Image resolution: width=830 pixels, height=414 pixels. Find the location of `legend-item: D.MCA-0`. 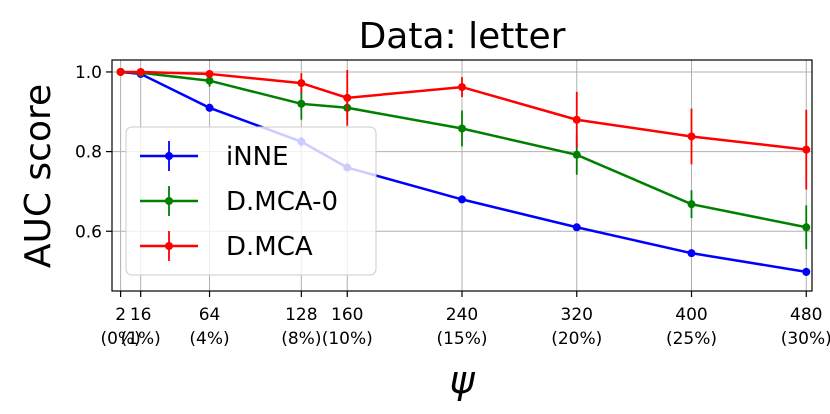

legend-item: D.MCA-0 is located at coordinates (239, 201).